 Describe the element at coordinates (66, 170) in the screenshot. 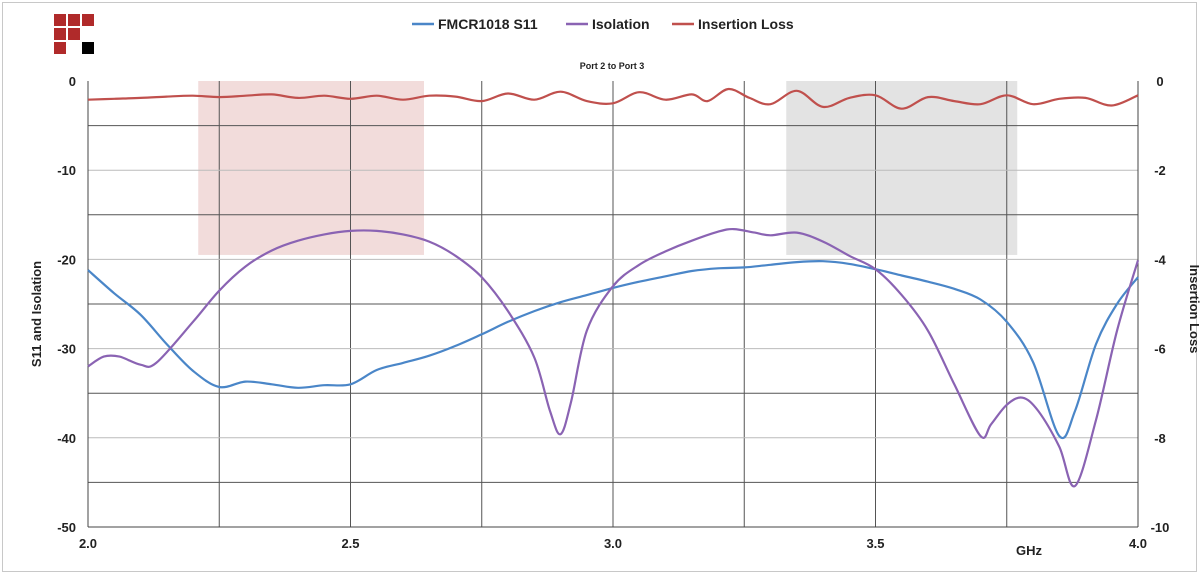

I see `y-tick-label: -10` at that location.